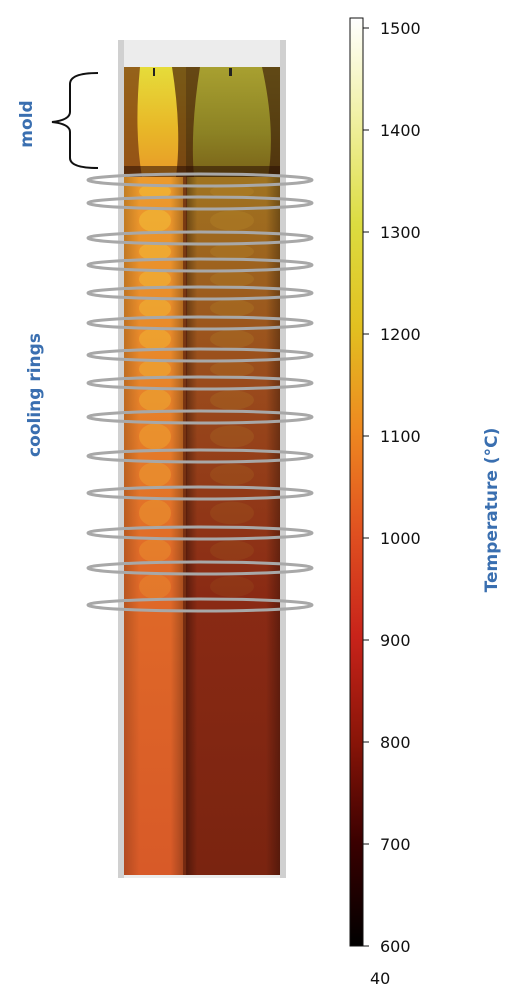 Image resolution: width=505 pixels, height=986 pixels. Describe the element at coordinates (400, 28) in the screenshot. I see `colorbar-tick-label: 1500` at that location.